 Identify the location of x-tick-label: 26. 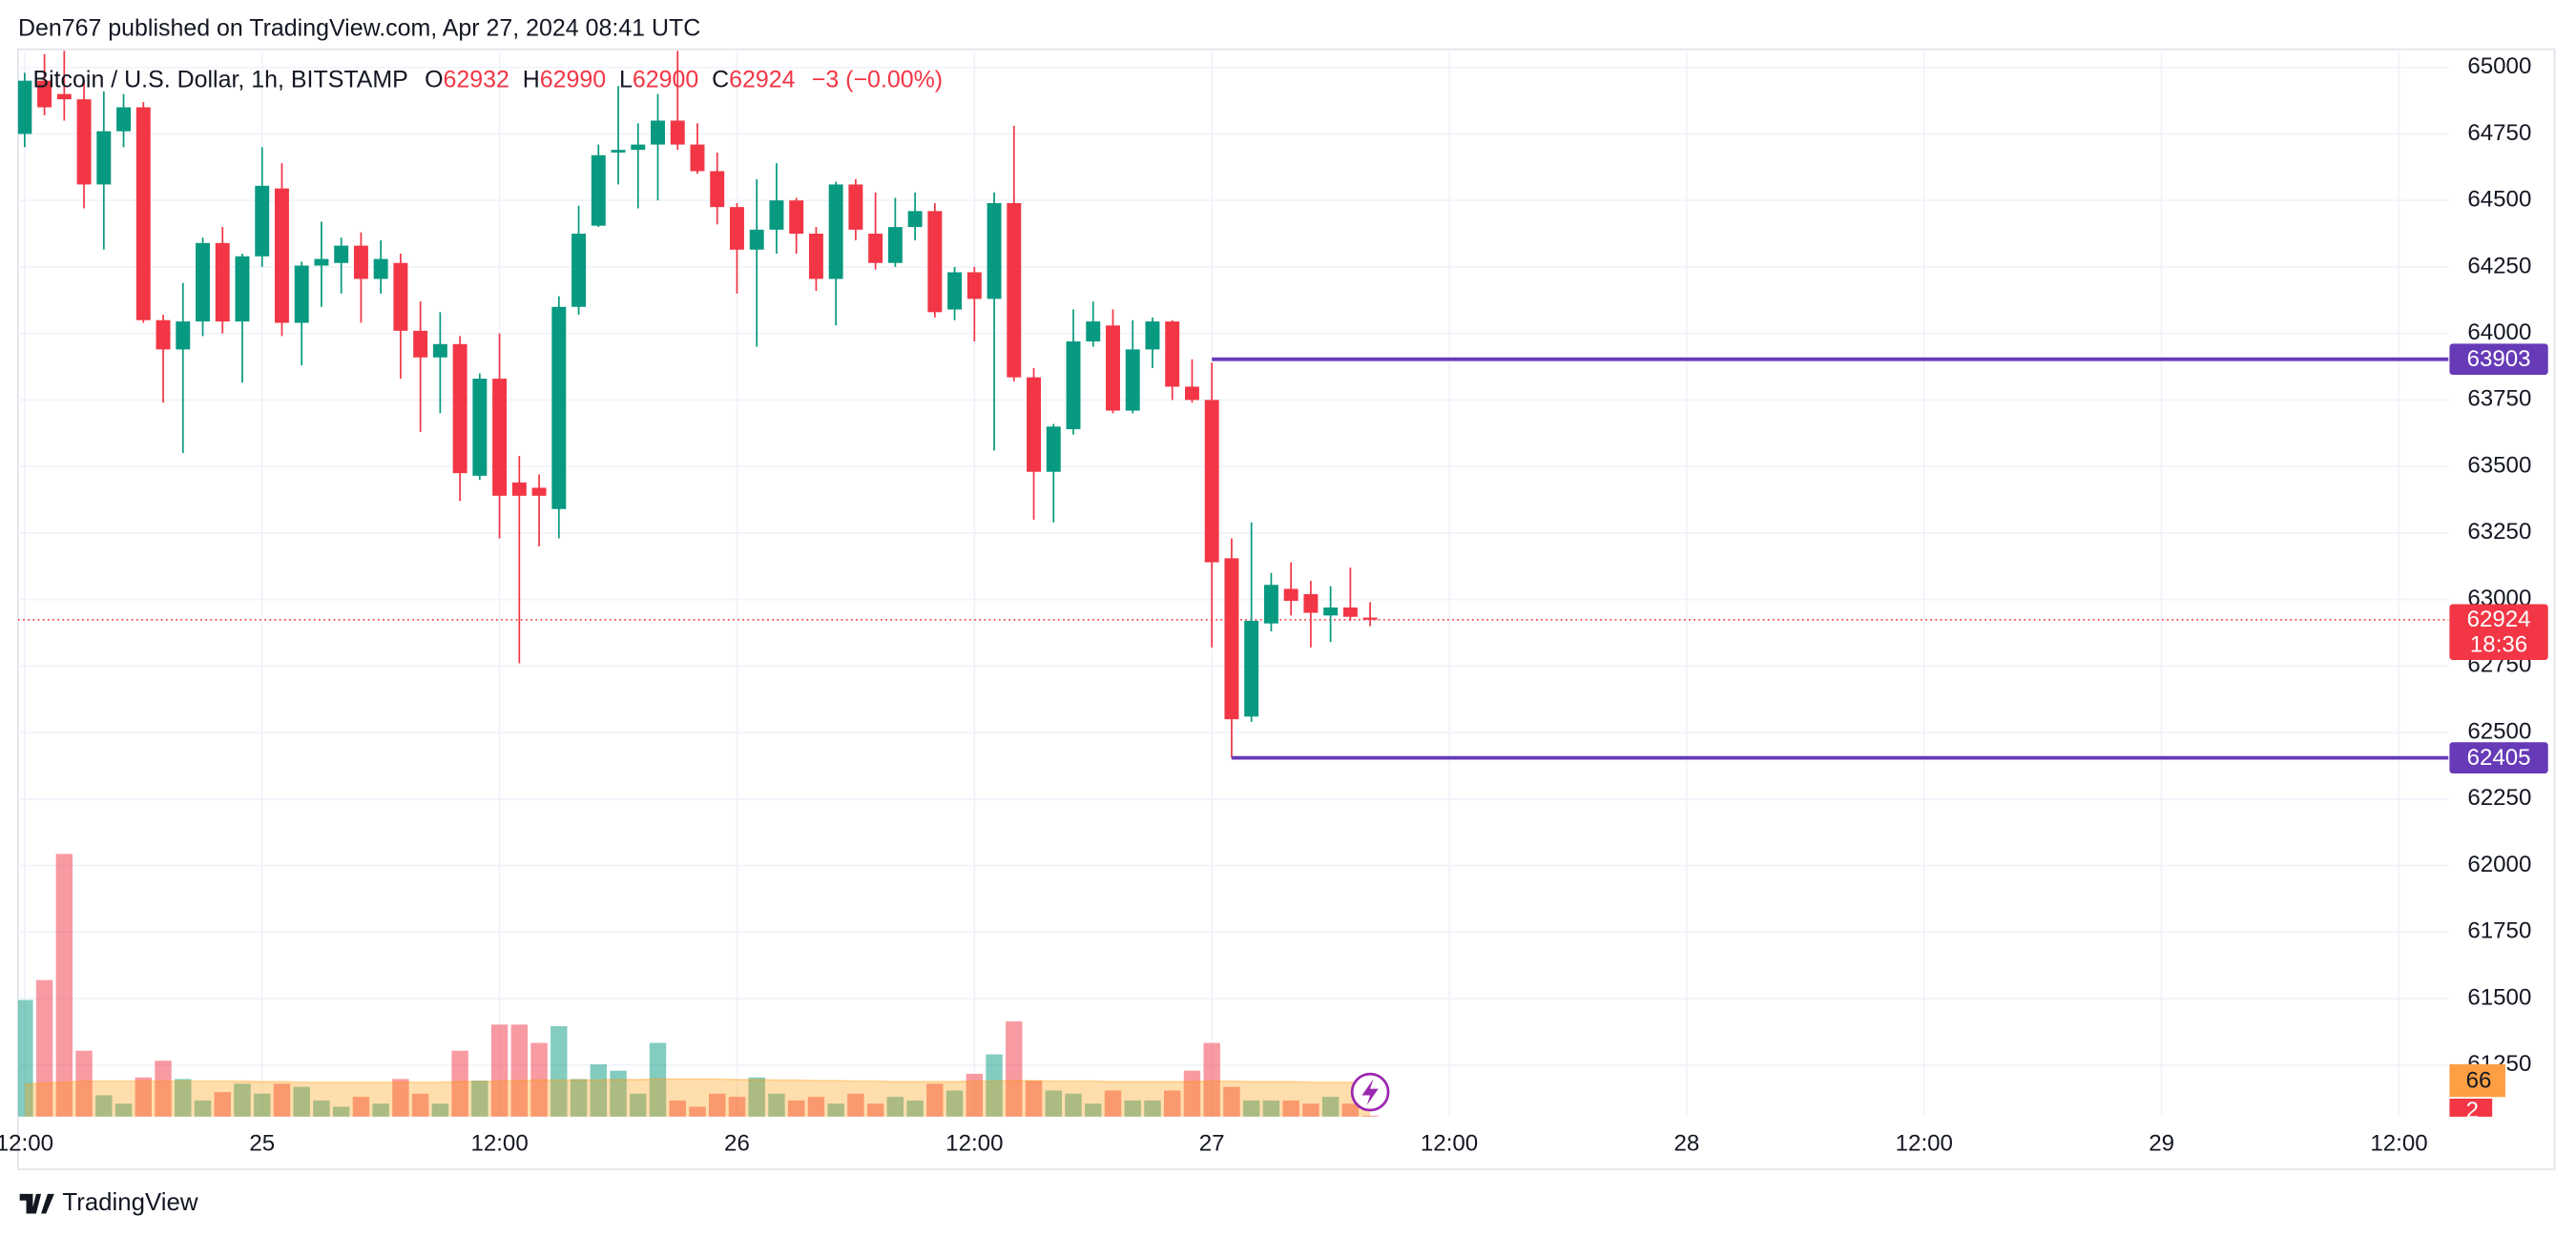
(737, 1144).